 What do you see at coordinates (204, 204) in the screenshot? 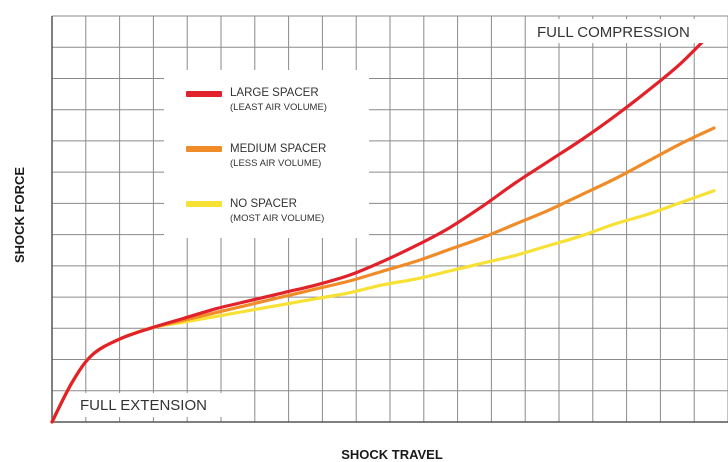
I see `legend-swatch-no-spacer` at bounding box center [204, 204].